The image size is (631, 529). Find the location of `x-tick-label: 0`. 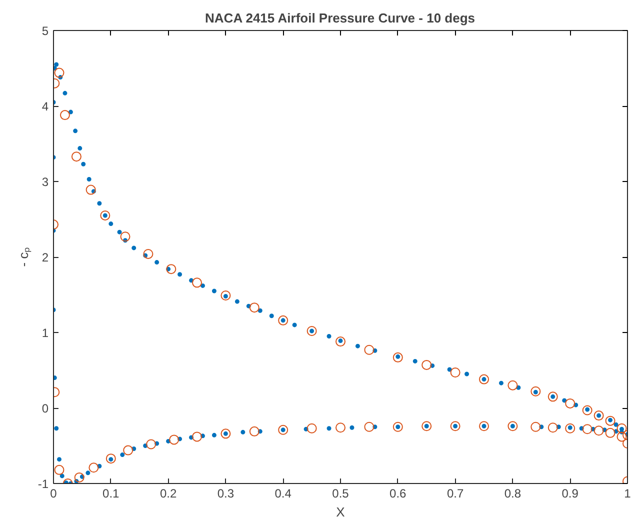

x-tick-label: 0 is located at coordinates (54, 493).